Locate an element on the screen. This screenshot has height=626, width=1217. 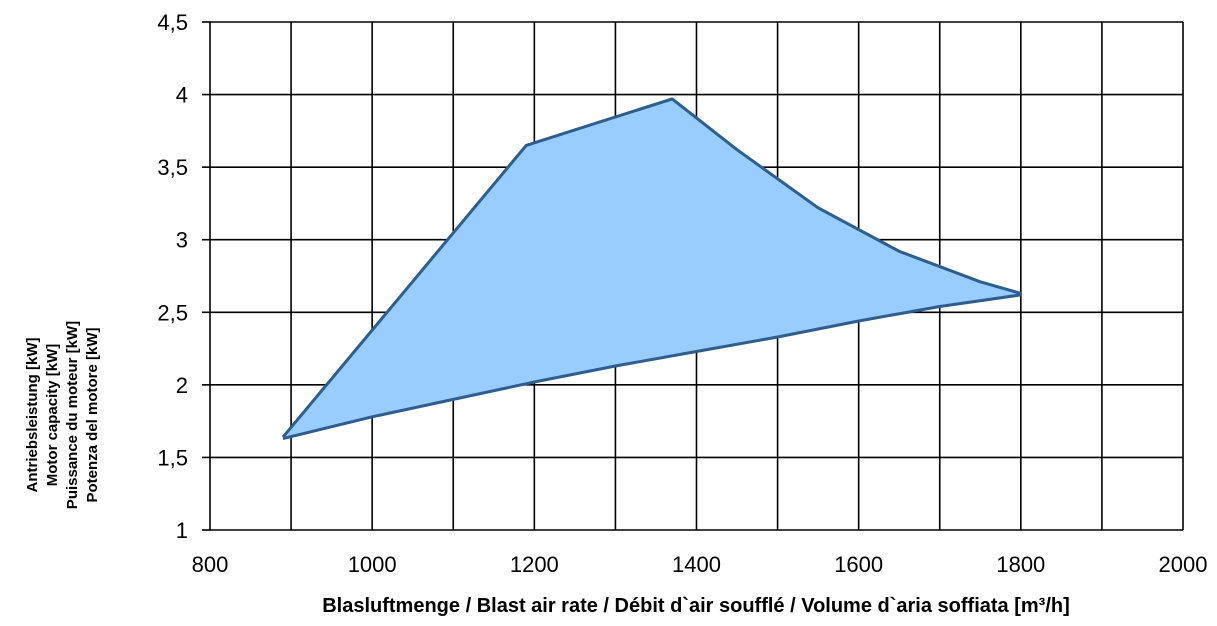
y-axis-title-line: Antriebsleistung [kW] is located at coordinates (32, 414).